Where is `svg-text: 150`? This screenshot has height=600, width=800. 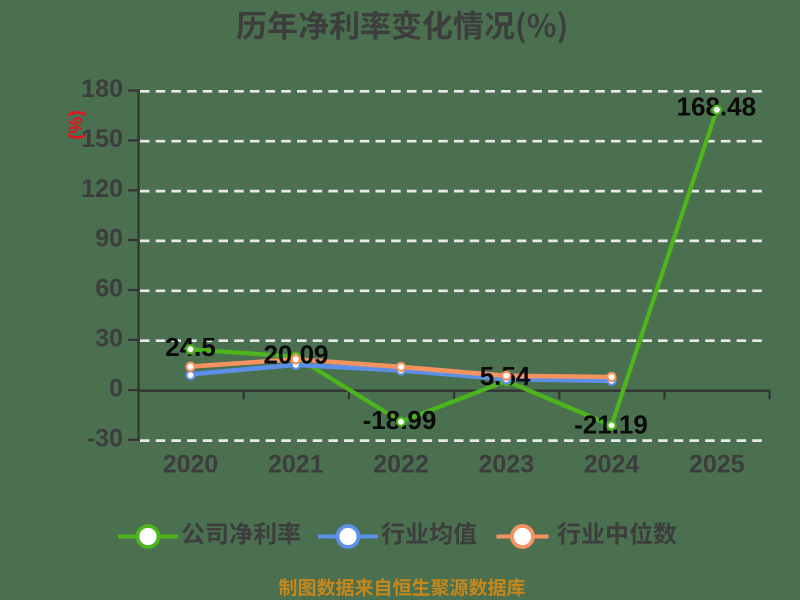
svg-text: 150 is located at coordinates (102, 139).